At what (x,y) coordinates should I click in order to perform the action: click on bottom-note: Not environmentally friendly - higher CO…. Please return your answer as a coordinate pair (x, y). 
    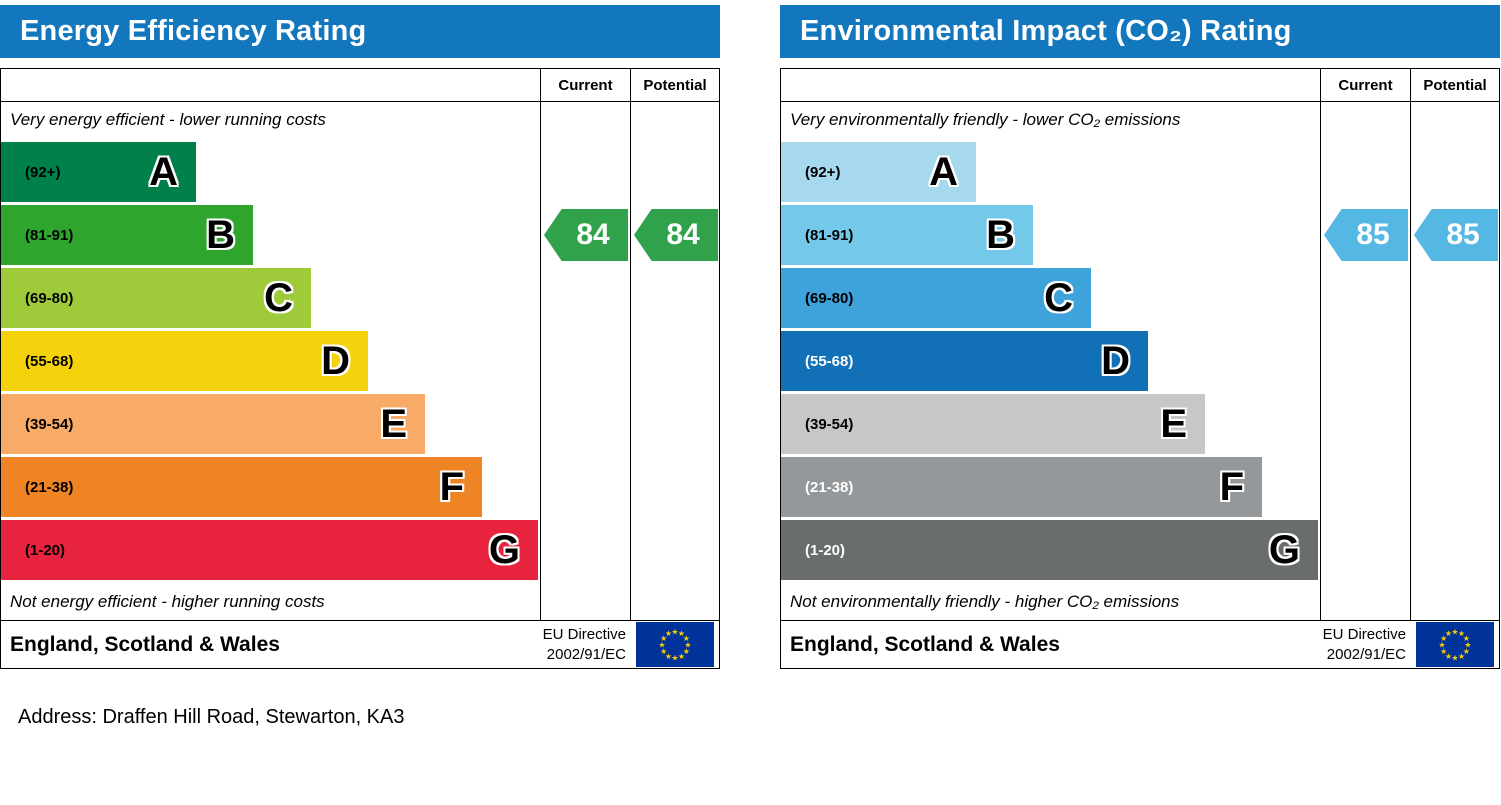
    Looking at the image, I should click on (985, 601).